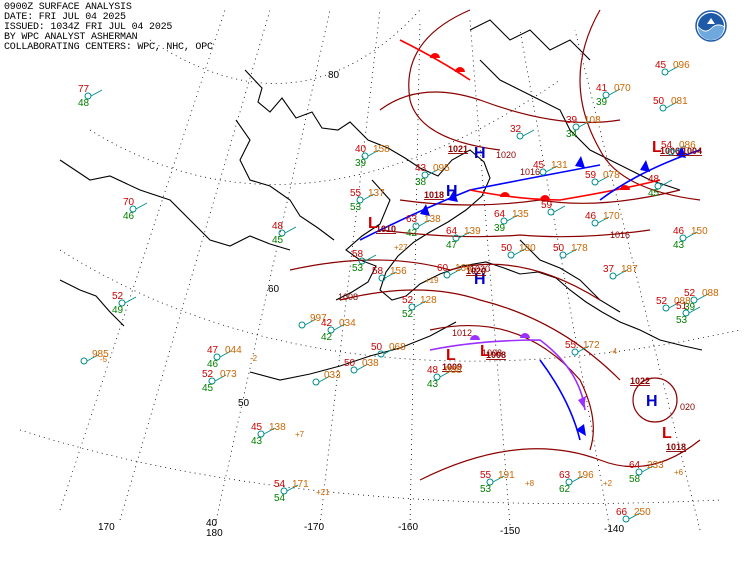 Image resolution: width=748 pixels, height=562 pixels. What do you see at coordinates (472, 231) in the screenshot?
I see `pressure-value: 139` at bounding box center [472, 231].